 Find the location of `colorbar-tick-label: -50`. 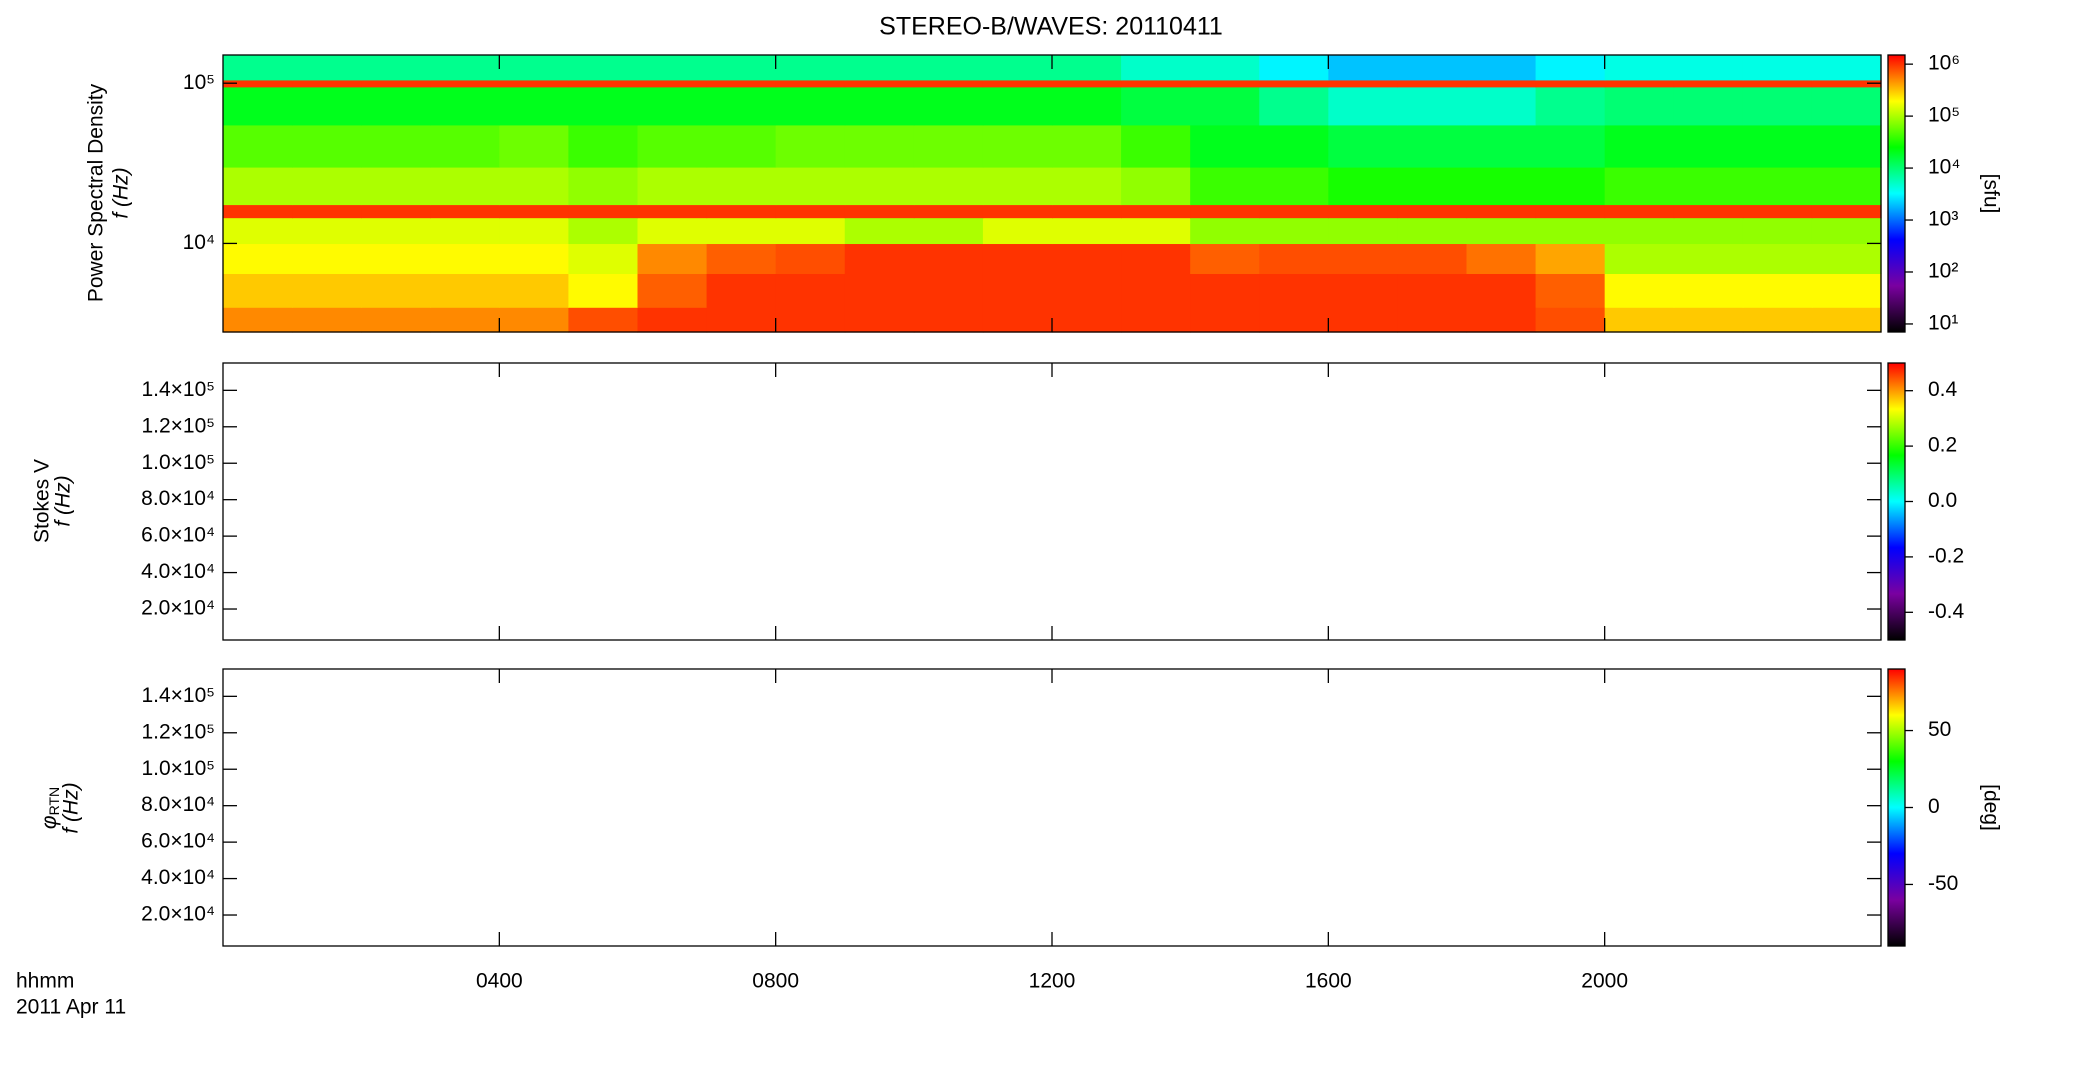

colorbar-tick-label: -50 is located at coordinates (1943, 883).